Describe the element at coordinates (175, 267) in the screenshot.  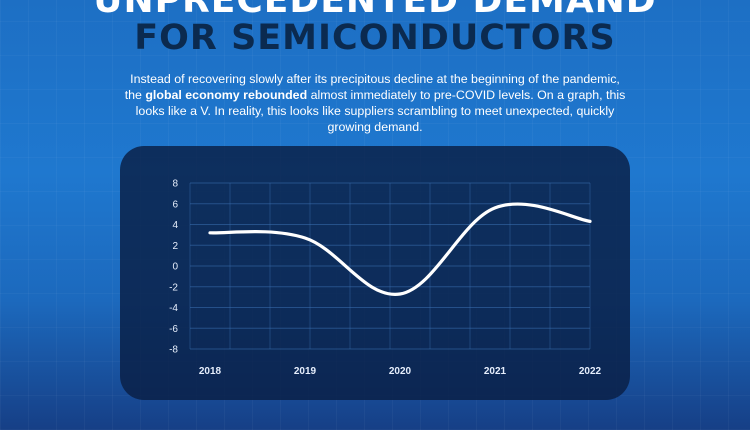
I see `y-tick-label: 0` at that location.